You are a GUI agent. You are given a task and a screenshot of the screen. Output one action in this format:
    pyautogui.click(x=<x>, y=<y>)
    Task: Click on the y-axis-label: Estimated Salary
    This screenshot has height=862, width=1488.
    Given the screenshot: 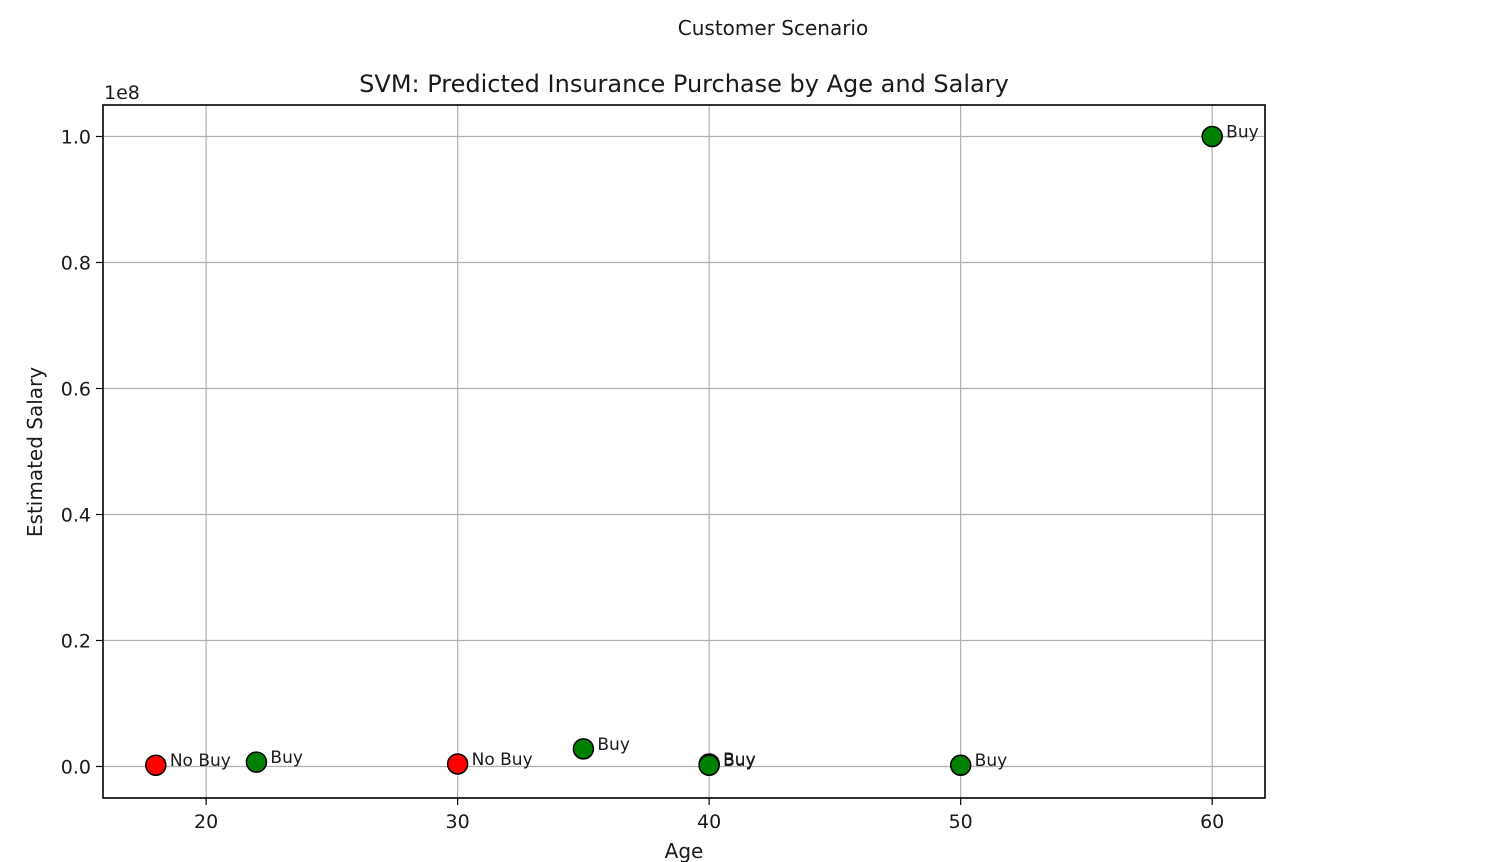 What is the action you would take?
    pyautogui.click(x=35, y=452)
    